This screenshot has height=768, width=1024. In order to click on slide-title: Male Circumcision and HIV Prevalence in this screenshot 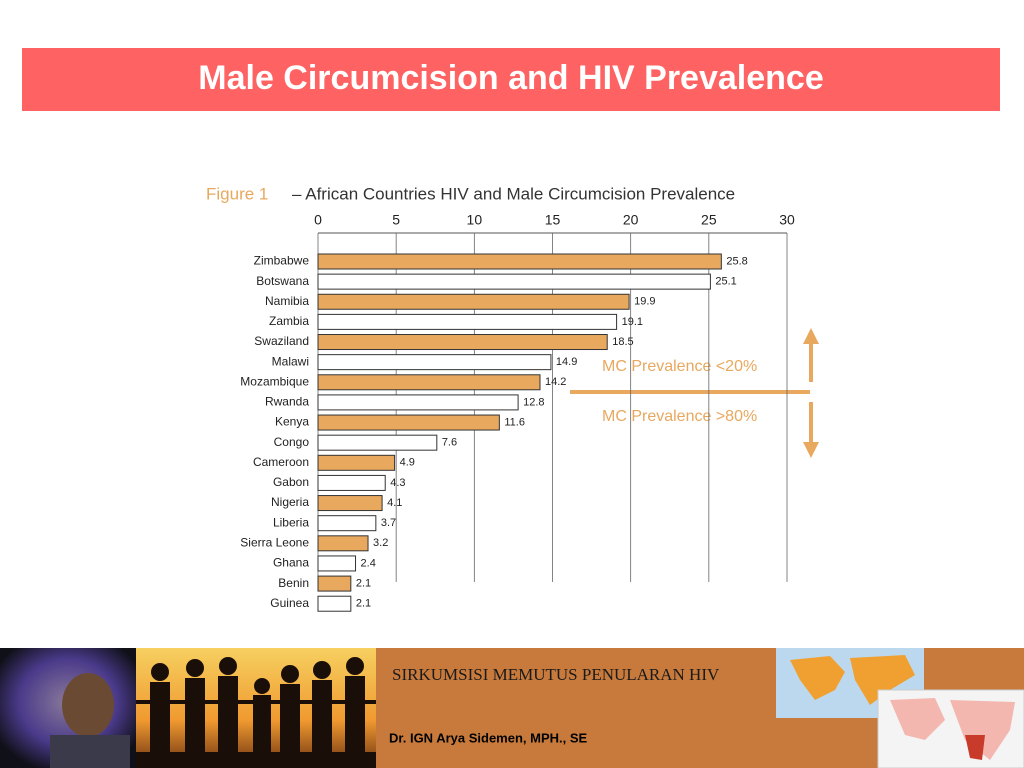, I will do `click(510, 78)`.